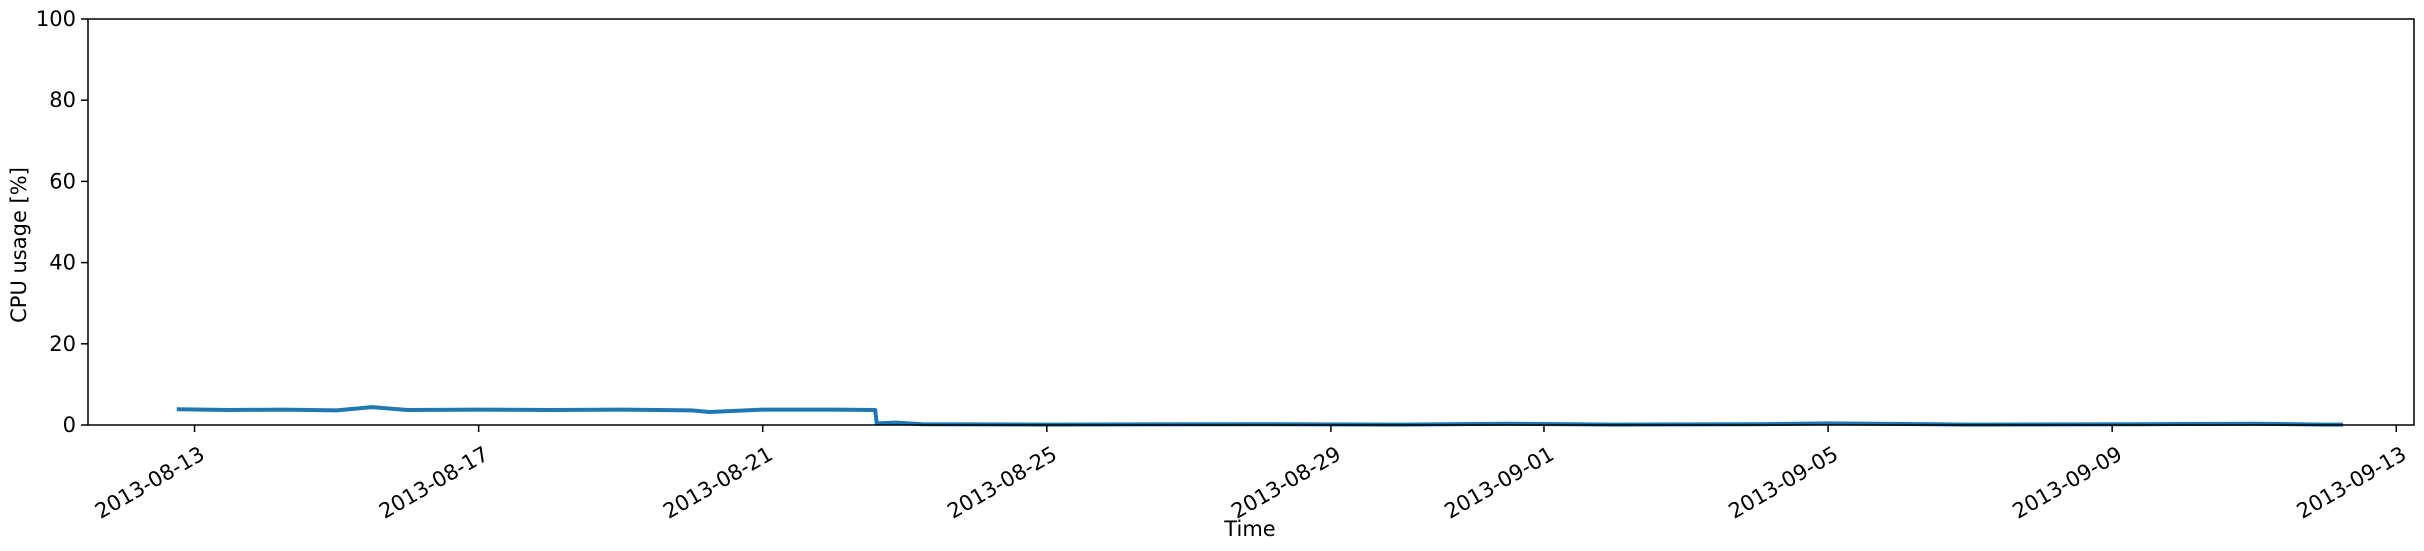 This screenshot has height=551, width=2424. Describe the element at coordinates (62, 344) in the screenshot. I see `y-tick-label: 20` at that location.